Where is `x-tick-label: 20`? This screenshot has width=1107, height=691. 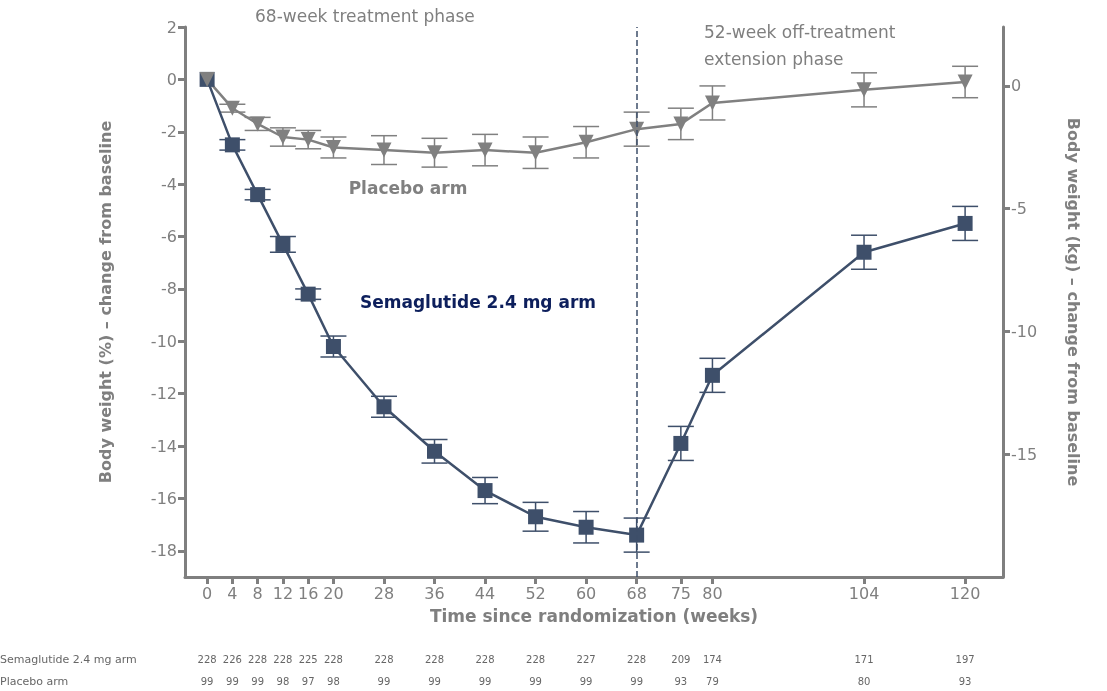
x-tick-label: 20 is located at coordinates (333, 593).